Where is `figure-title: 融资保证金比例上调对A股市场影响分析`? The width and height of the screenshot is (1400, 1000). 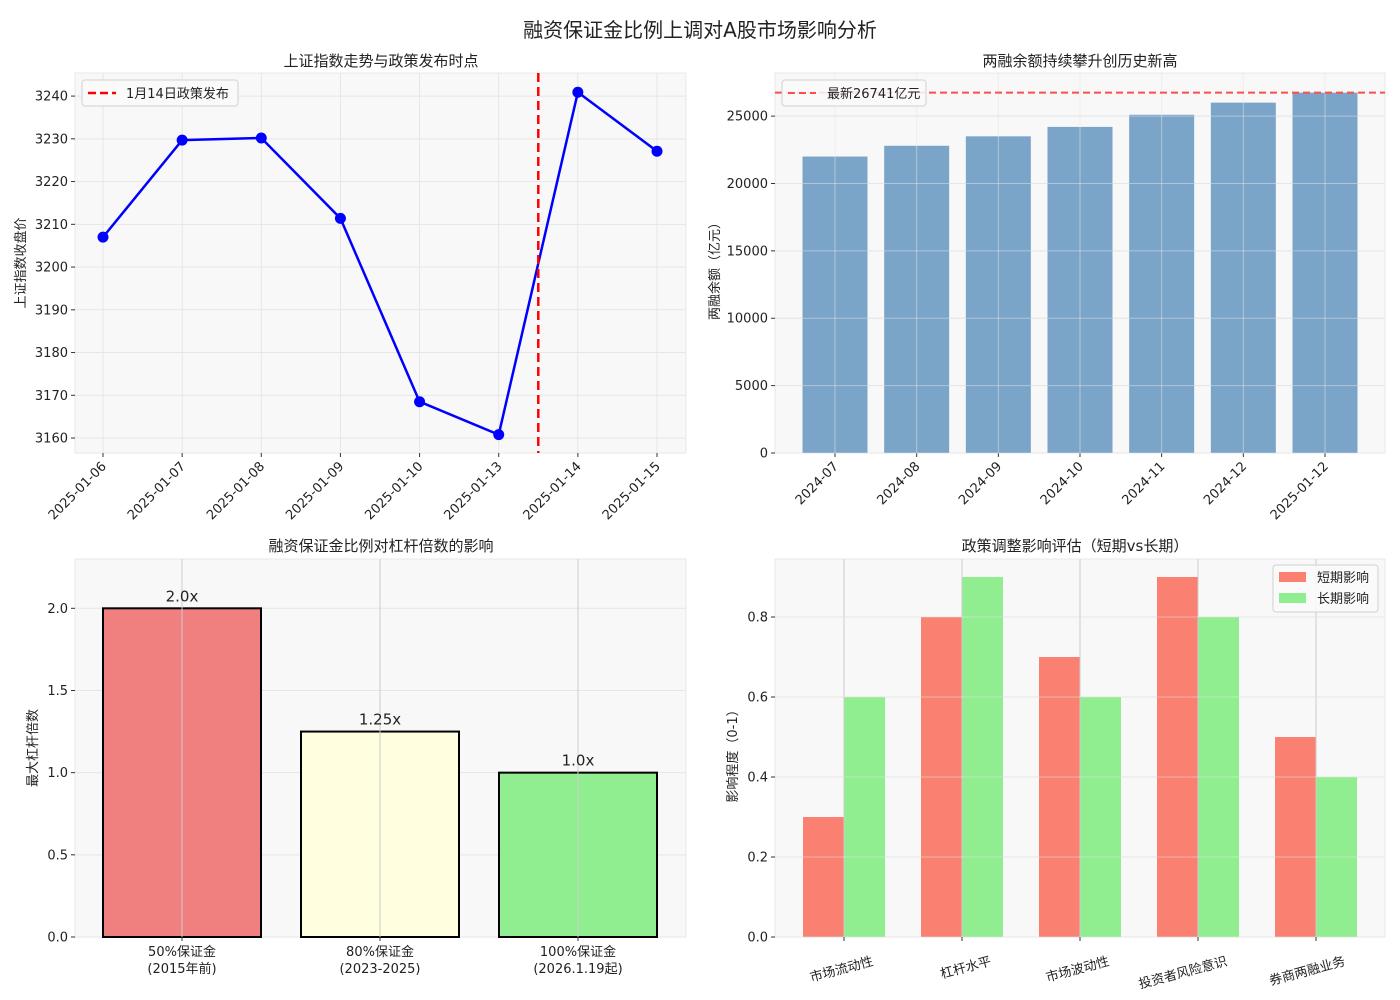
figure-title: 融资保证金比例上调对A股市场影响分析 is located at coordinates (700, 30).